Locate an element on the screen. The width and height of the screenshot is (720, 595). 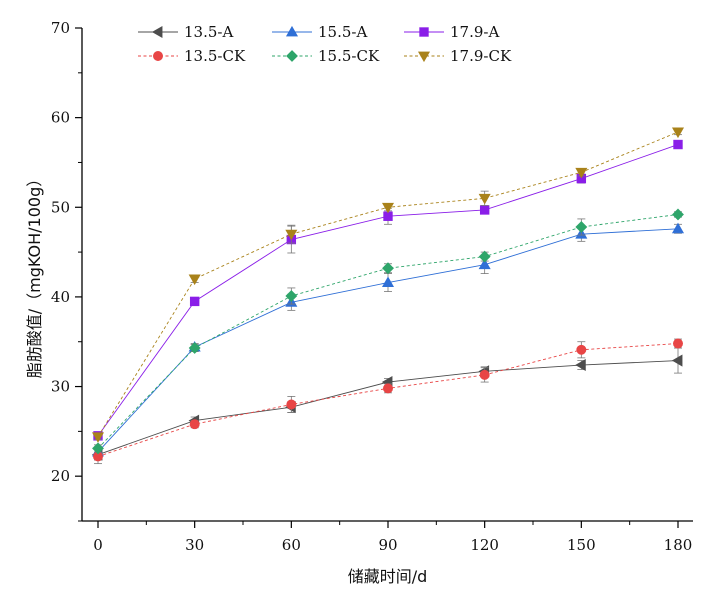
x-axis-title: 储藏时间/d is located at coordinates (388, 576).